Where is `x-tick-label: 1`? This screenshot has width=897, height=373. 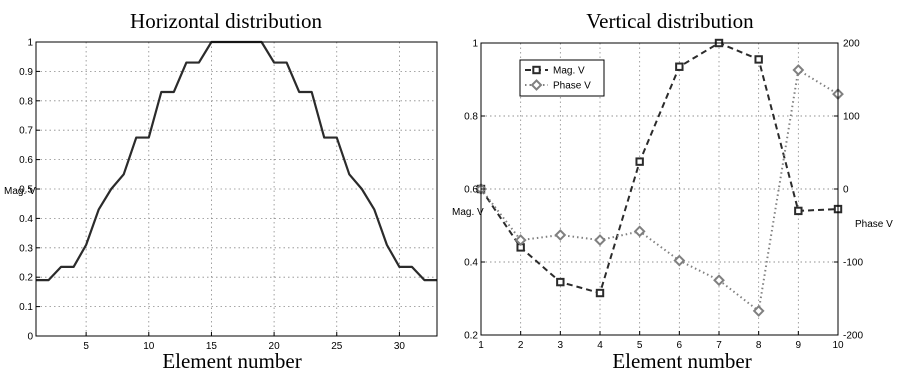
x-tick-label: 1 is located at coordinates (481, 345).